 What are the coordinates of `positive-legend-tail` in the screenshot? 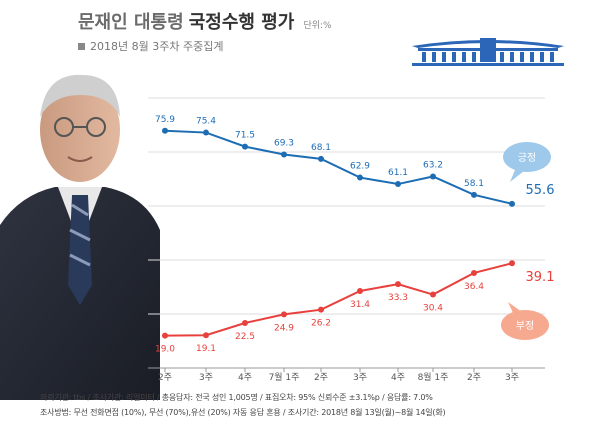 It's located at (517, 176).